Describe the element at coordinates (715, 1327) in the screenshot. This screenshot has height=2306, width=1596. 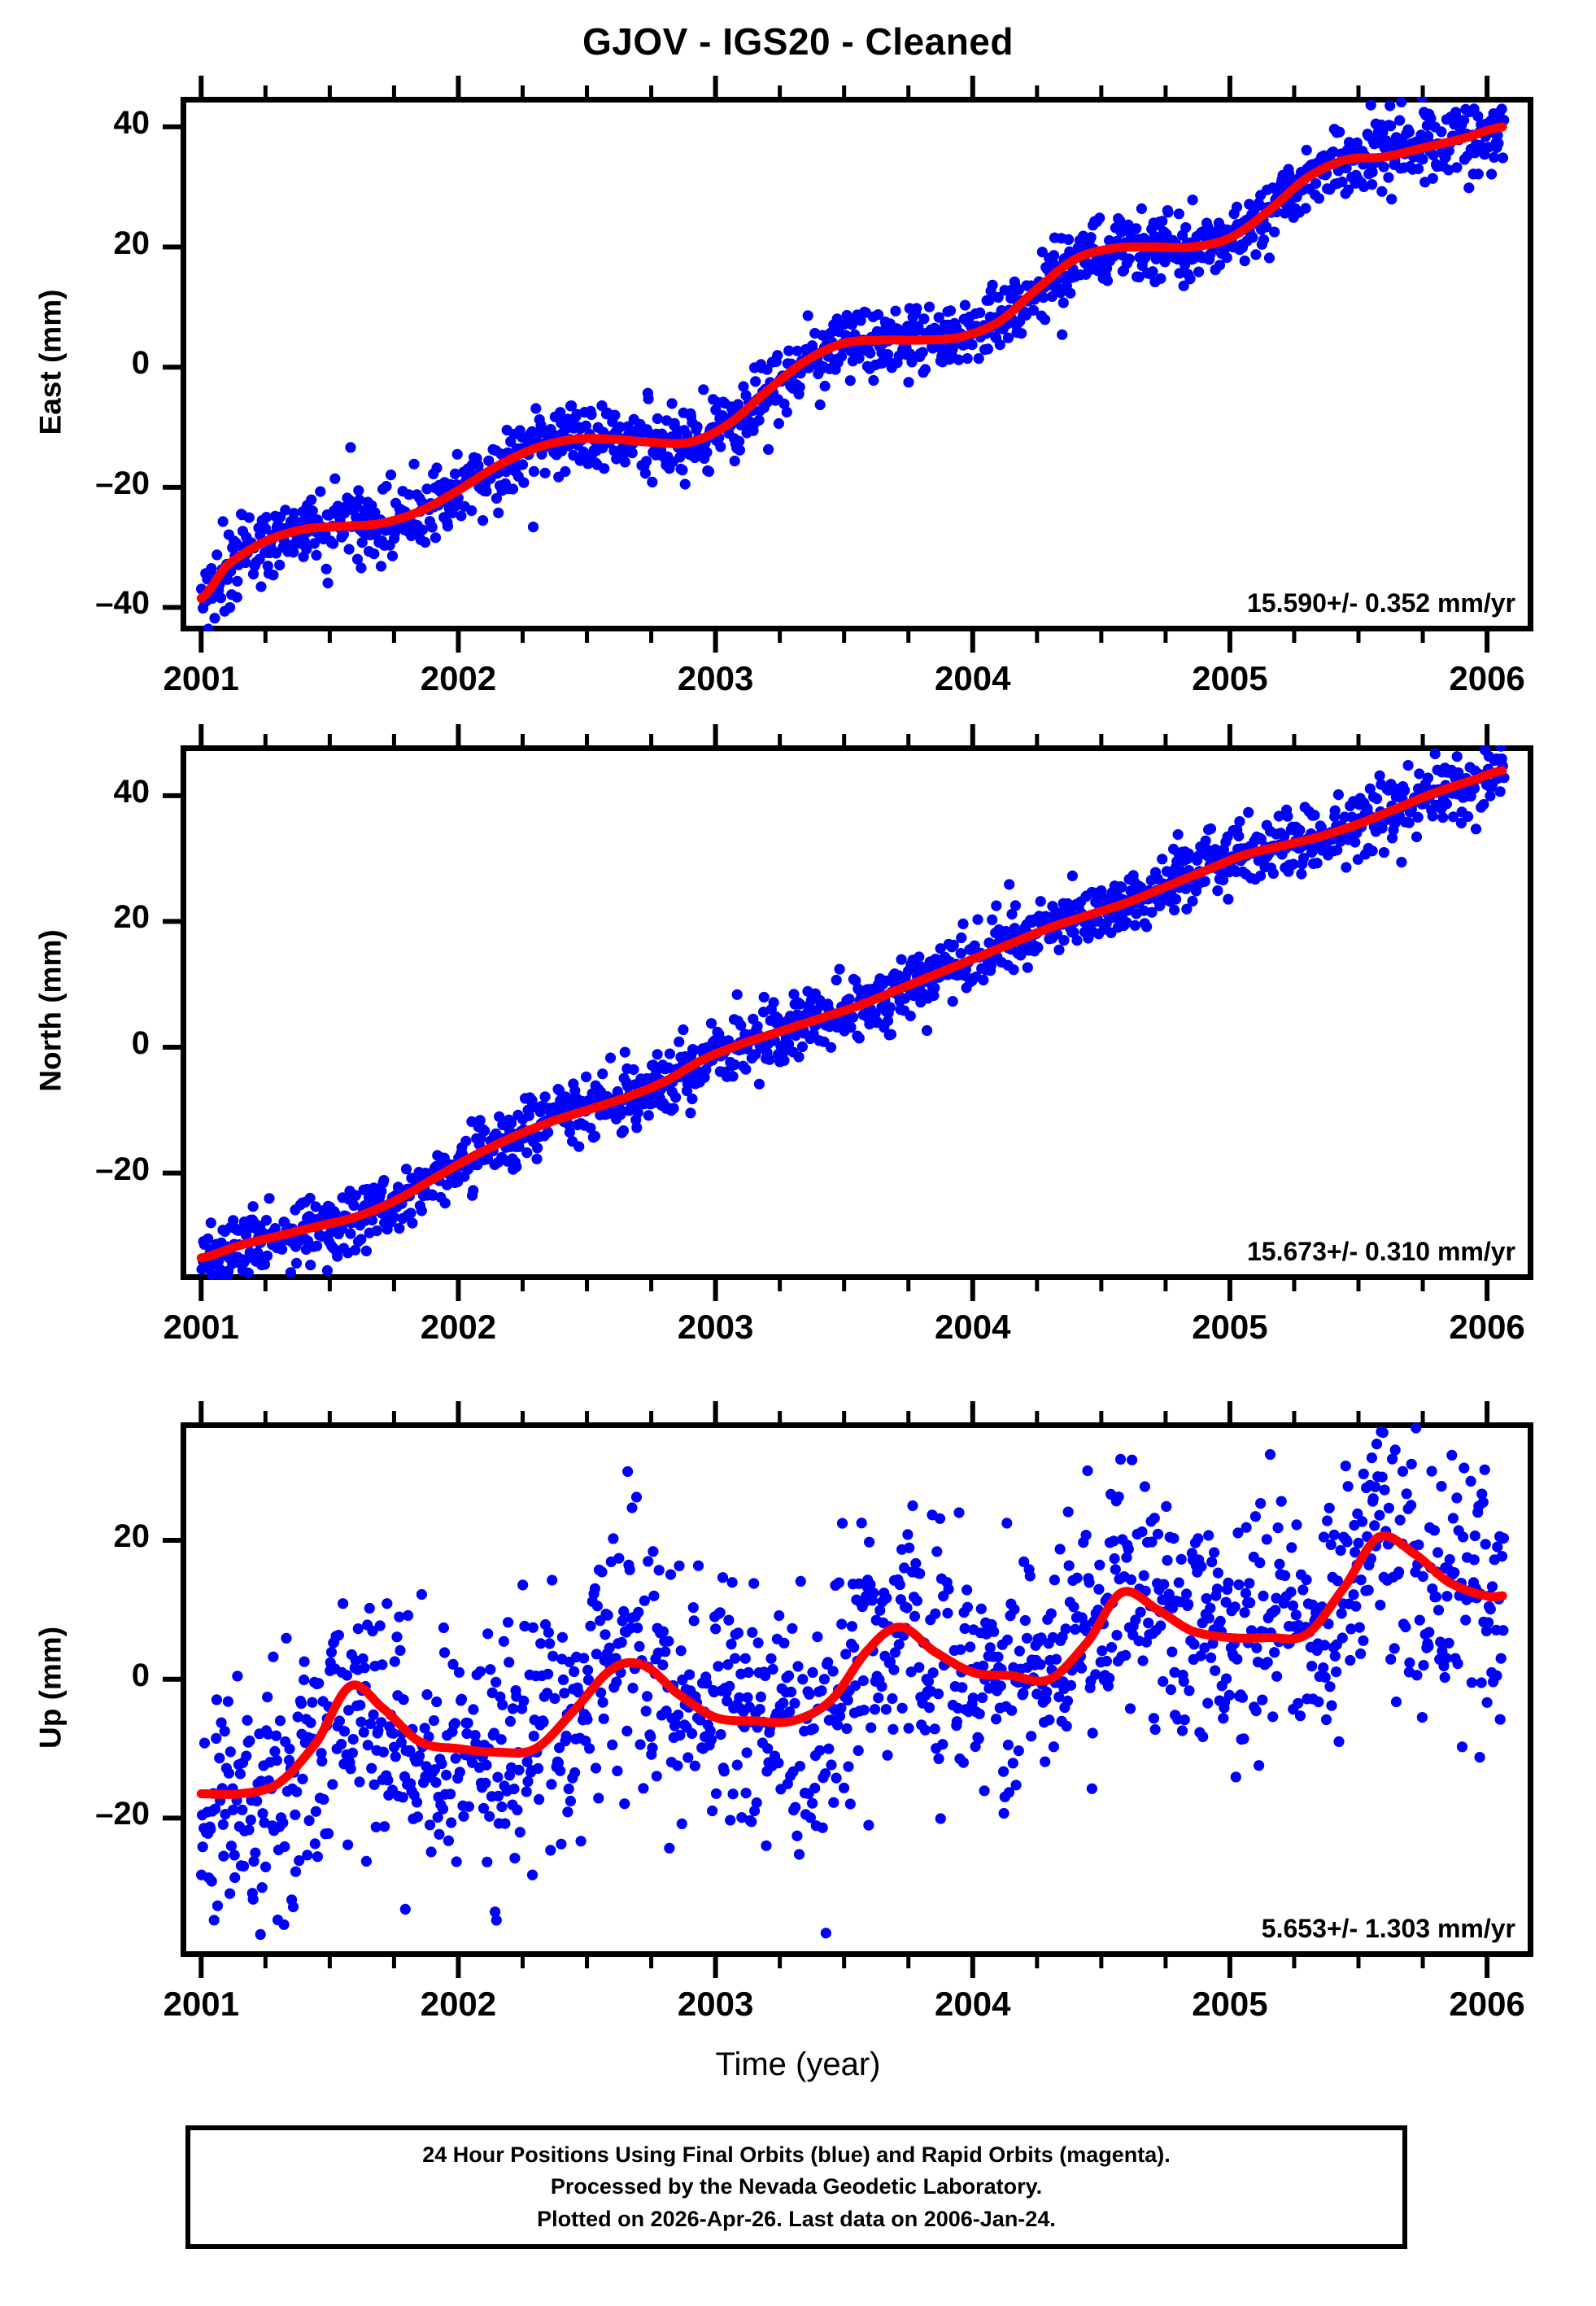
I see `xtick-label-north-2: 2003` at that location.